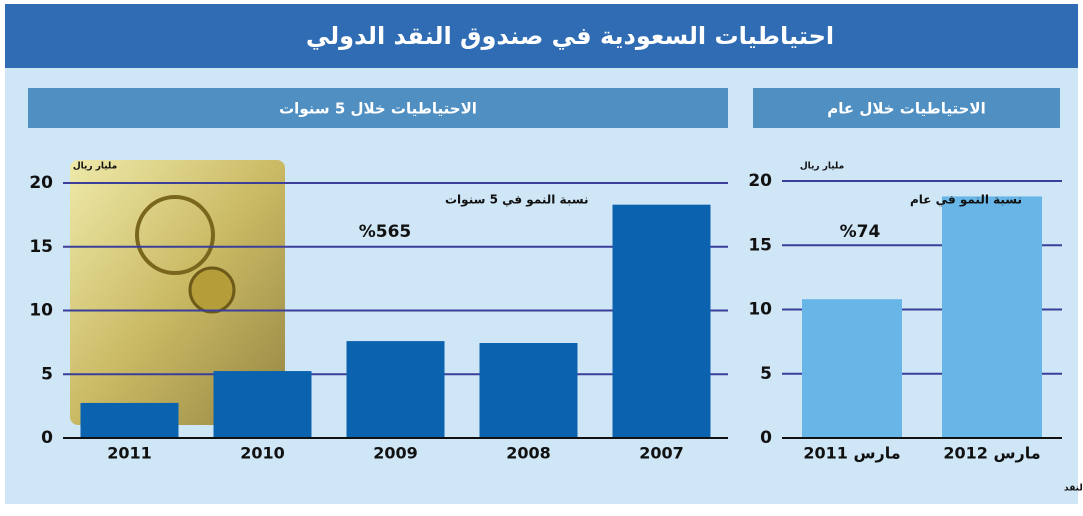 This screenshot has height=516, width=1083. What do you see at coordinates (516, 200) in the screenshot?
I see `annotation: نسبة النمو في 5 سنوات` at bounding box center [516, 200].